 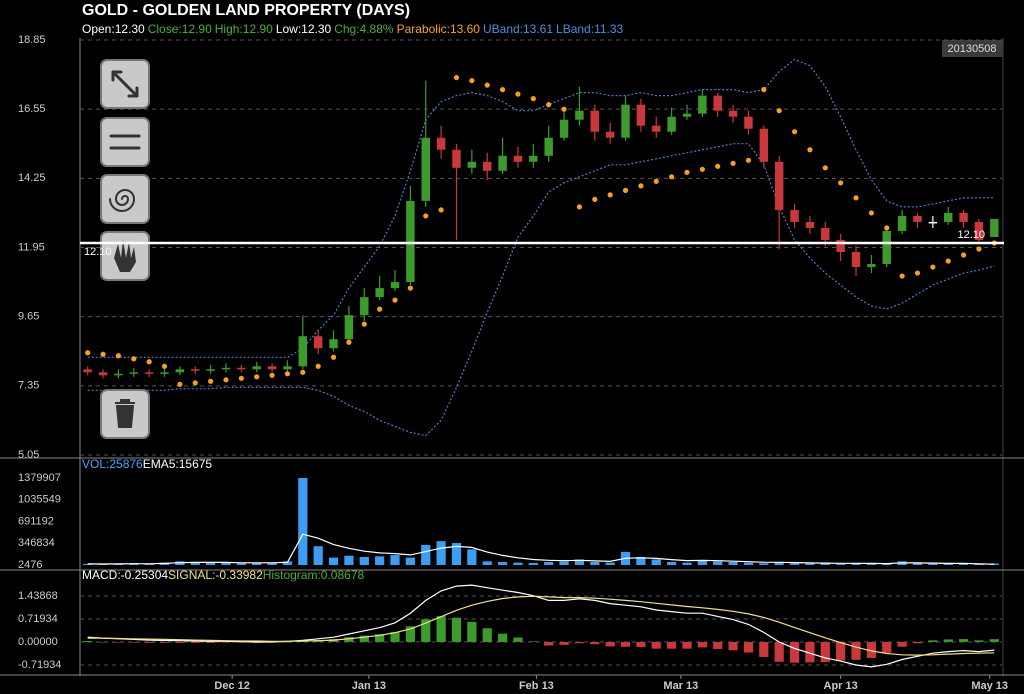 I want to click on y-tick-label: 691192, so click(x=36, y=521).